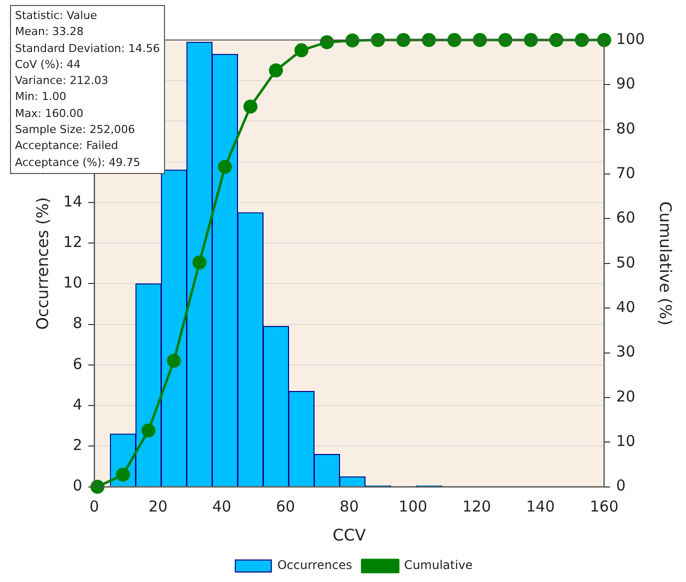  I want to click on y-tick-label: 14, so click(72, 201).